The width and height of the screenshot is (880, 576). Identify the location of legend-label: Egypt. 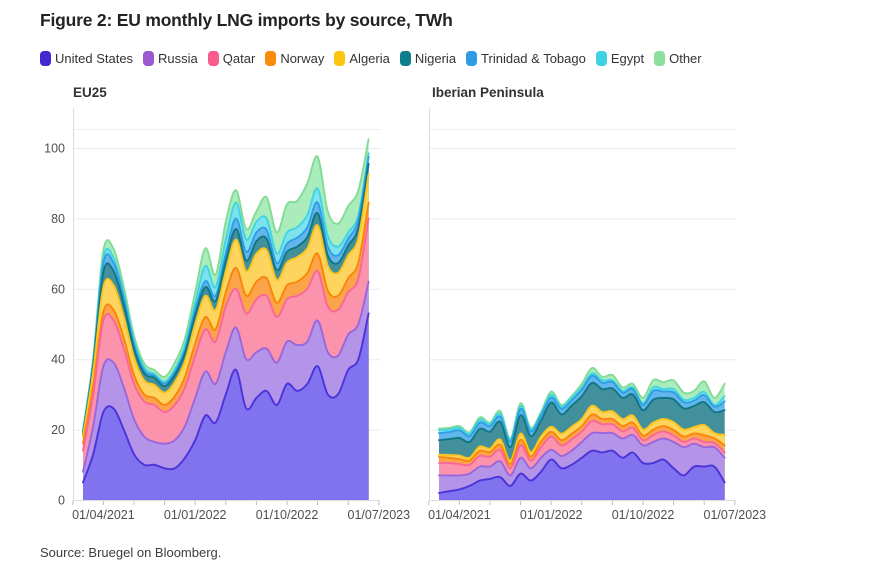
(627, 58).